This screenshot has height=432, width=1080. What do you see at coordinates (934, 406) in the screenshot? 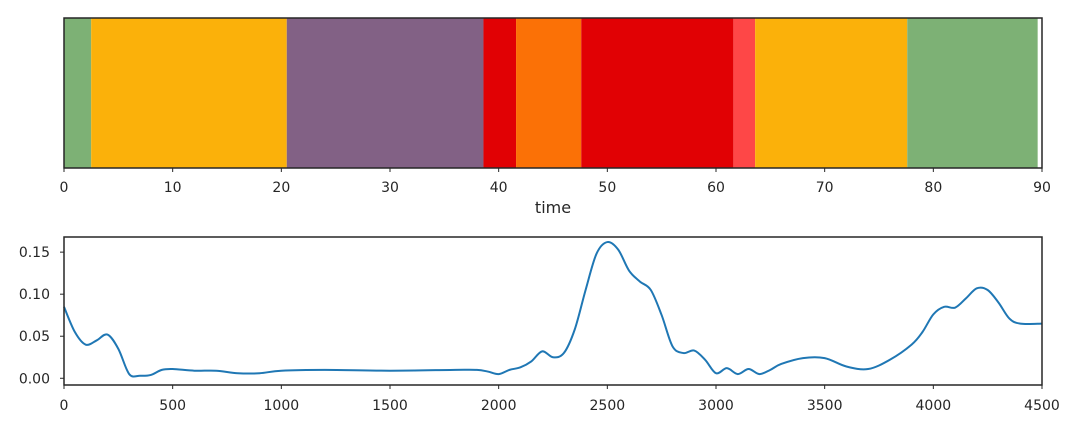
I see `x-tick-label: 4000` at bounding box center [934, 406].